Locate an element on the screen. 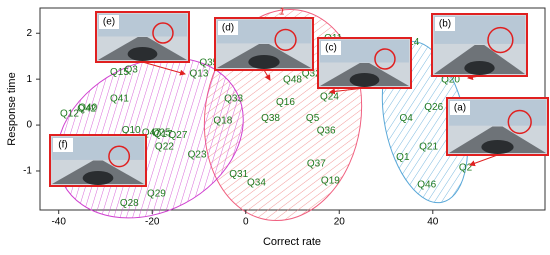 The width and height of the screenshot is (550, 255). point-label: Q26 is located at coordinates (433, 107).